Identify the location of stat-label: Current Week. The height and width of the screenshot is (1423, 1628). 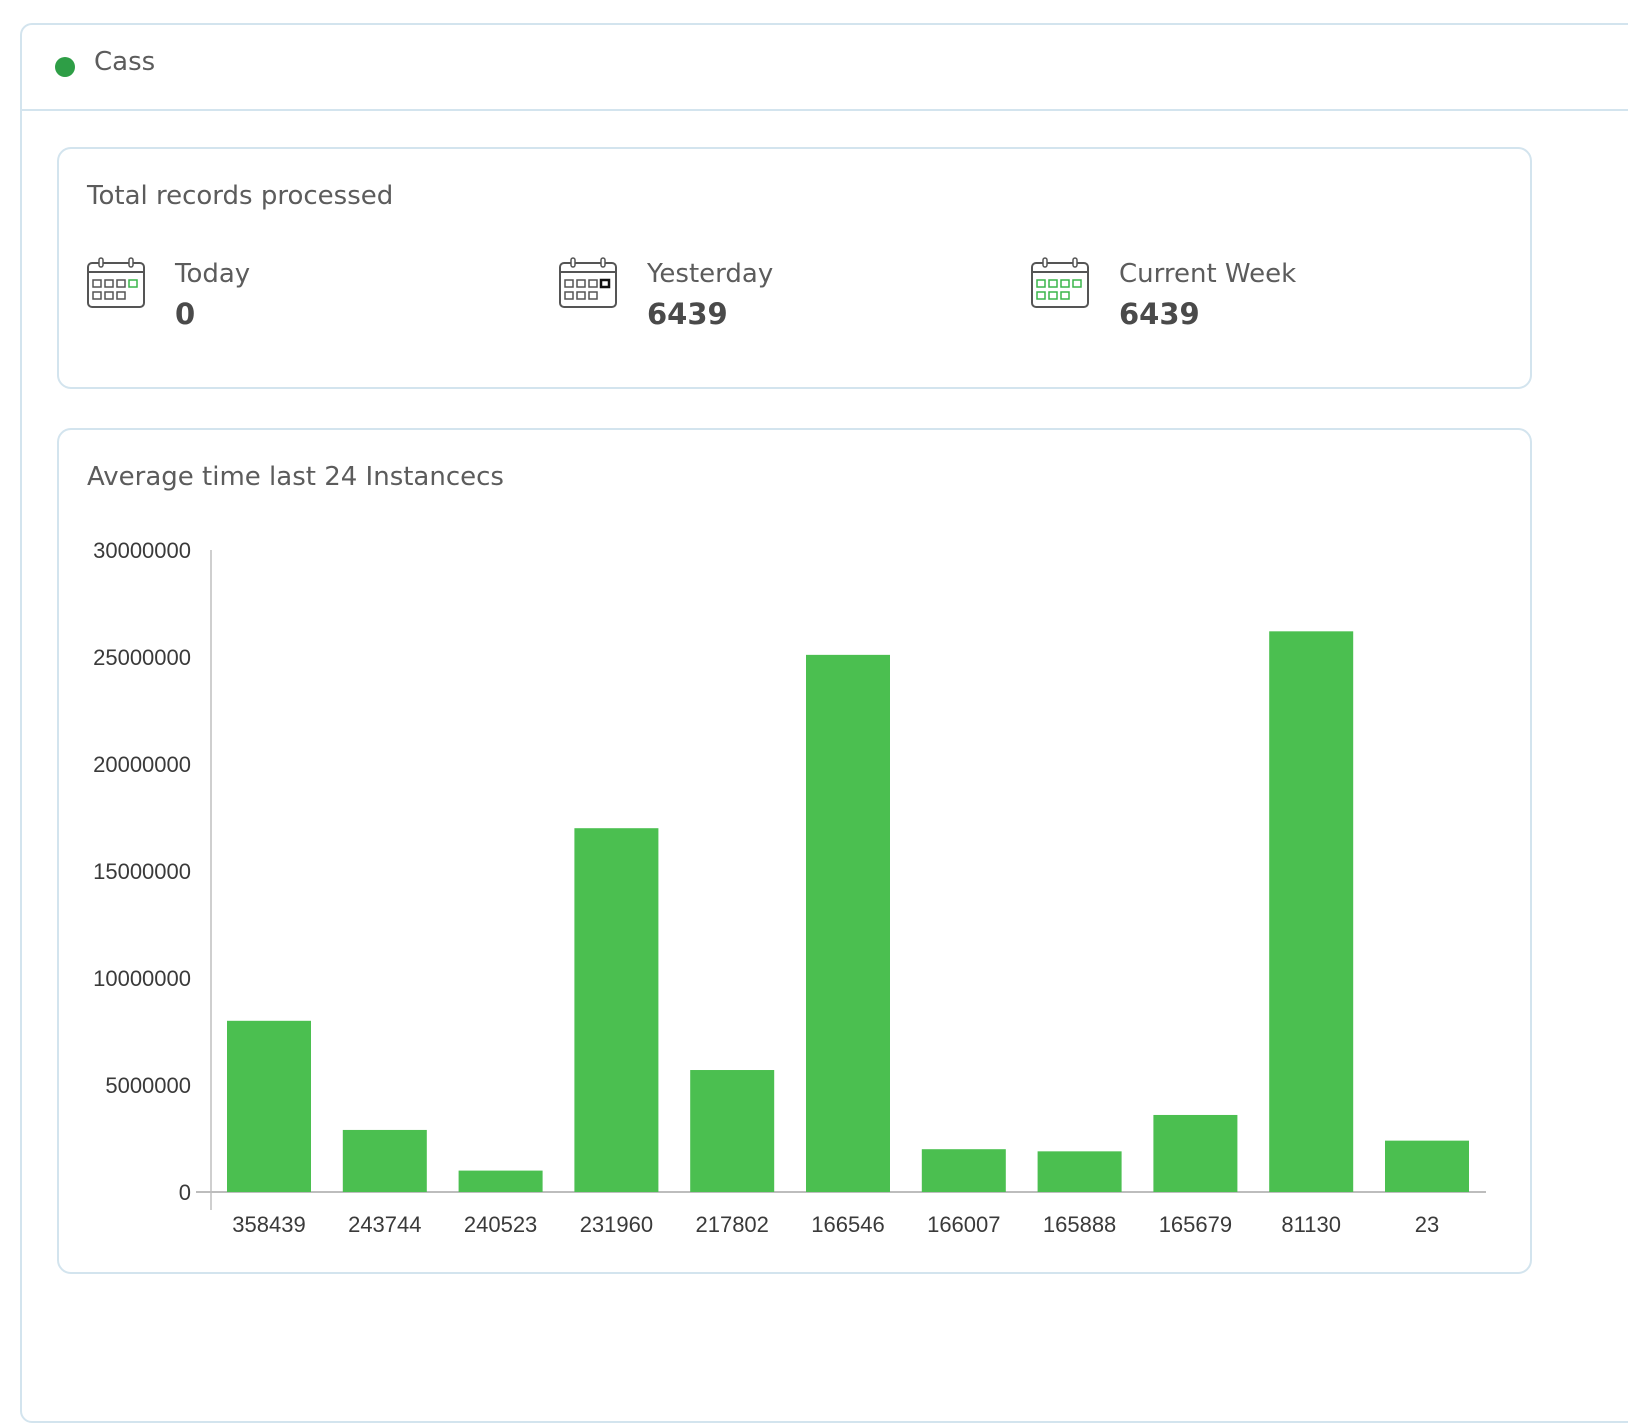
(1208, 274).